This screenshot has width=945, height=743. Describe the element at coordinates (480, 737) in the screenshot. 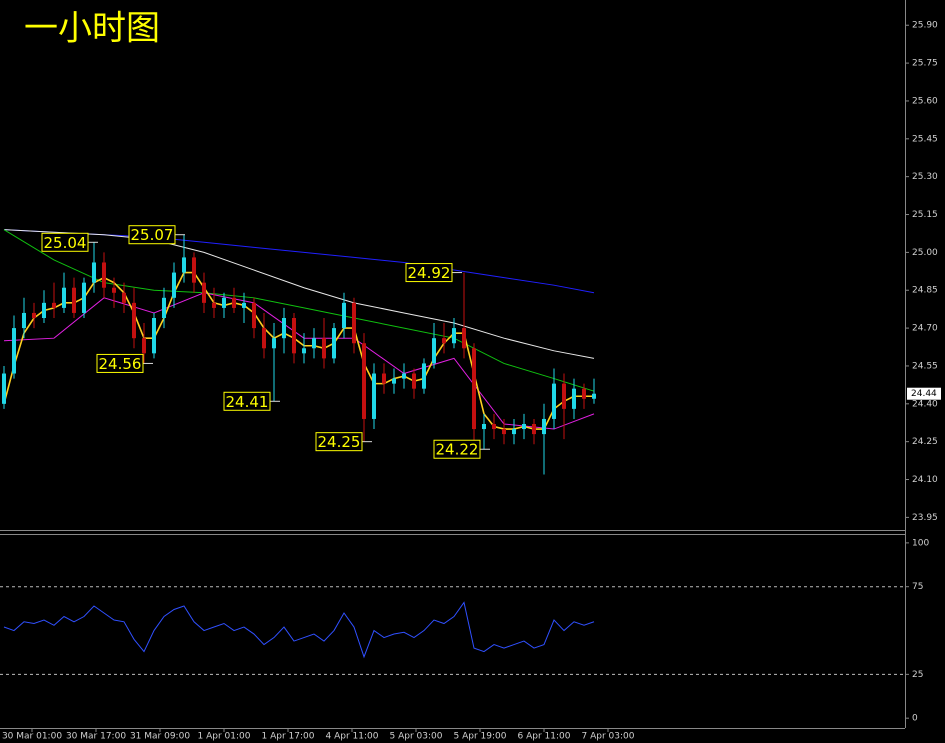

I see `x-tick-label: 5 Apr 19:00` at that location.